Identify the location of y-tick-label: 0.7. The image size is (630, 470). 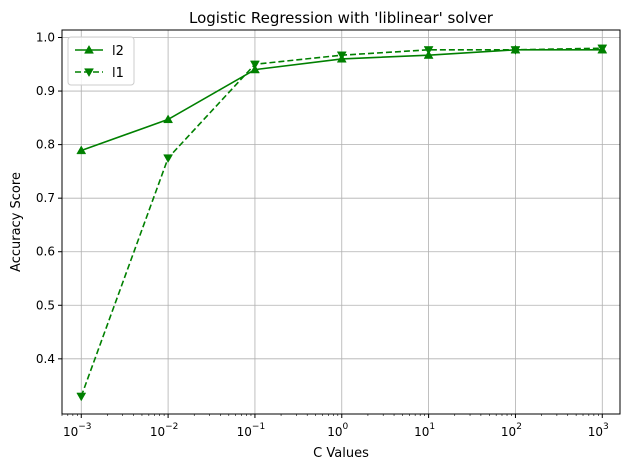
(45, 198).